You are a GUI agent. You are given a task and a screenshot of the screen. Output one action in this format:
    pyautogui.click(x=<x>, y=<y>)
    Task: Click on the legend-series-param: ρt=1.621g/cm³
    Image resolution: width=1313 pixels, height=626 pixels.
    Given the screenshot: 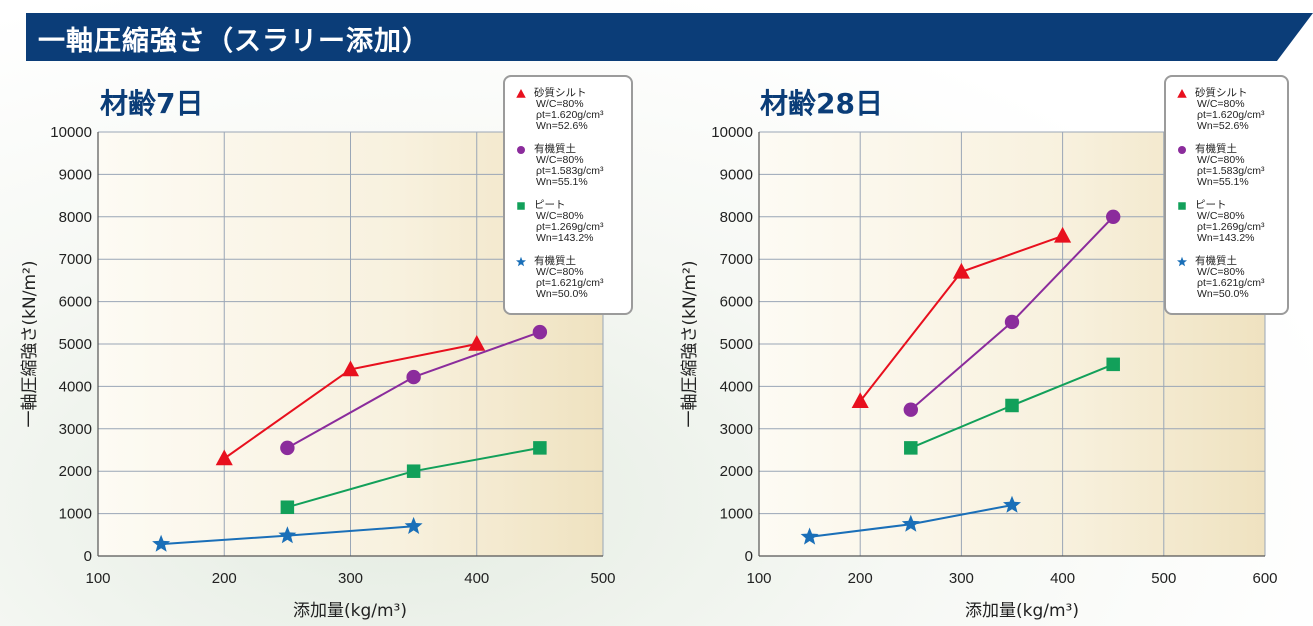 What is the action you would take?
    pyautogui.click(x=1231, y=283)
    